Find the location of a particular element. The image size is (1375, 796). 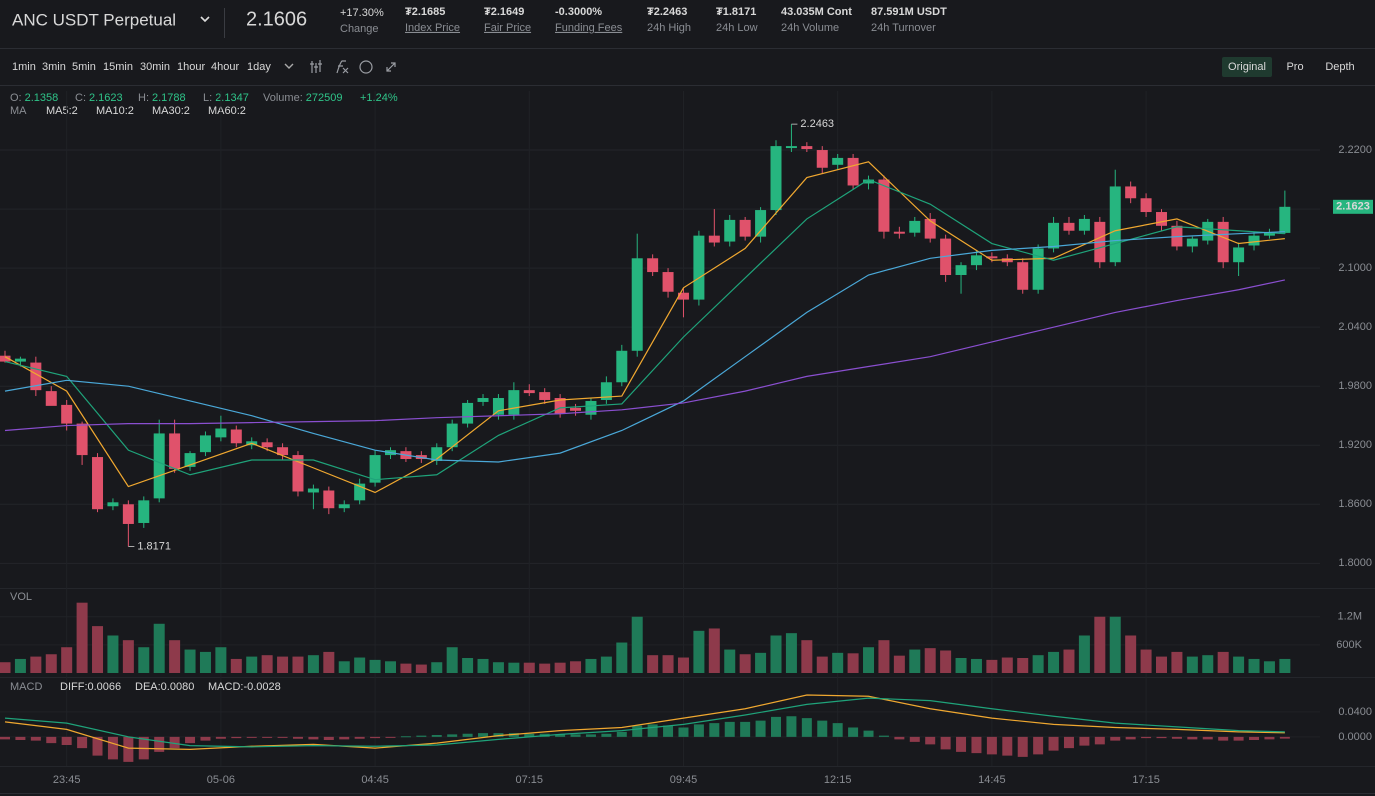

interval-button: 3min is located at coordinates (54, 67).